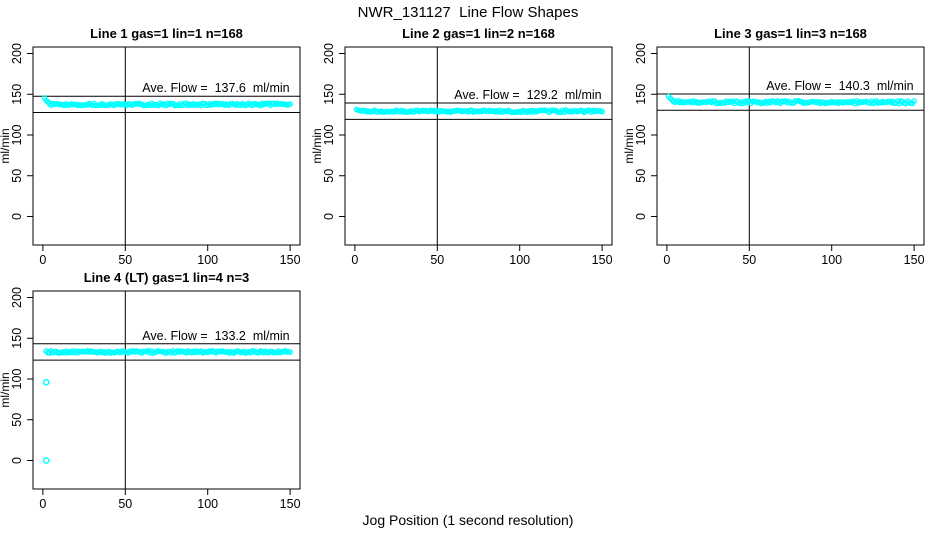 This screenshot has width=936, height=540. What do you see at coordinates (527, 95) in the screenshot?
I see `ave-flow-annotation: Ave. Flow = 129.2 ml/min` at bounding box center [527, 95].